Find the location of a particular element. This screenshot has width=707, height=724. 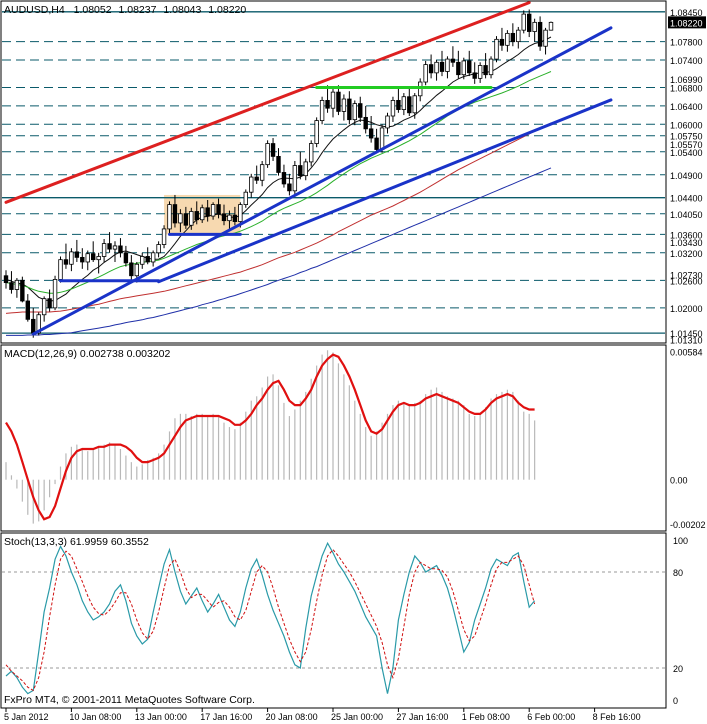

time-label-0: 5 Jan 2012 is located at coordinates (26, 717).